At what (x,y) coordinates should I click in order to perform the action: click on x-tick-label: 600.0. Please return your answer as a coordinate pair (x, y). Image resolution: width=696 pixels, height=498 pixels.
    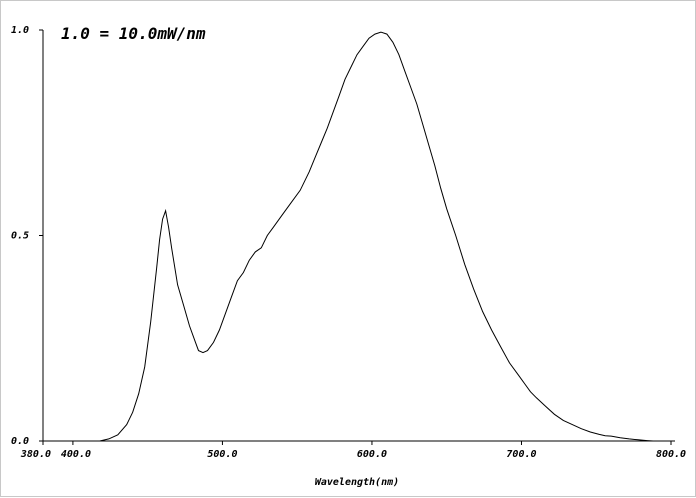
    Looking at the image, I should click on (372, 454).